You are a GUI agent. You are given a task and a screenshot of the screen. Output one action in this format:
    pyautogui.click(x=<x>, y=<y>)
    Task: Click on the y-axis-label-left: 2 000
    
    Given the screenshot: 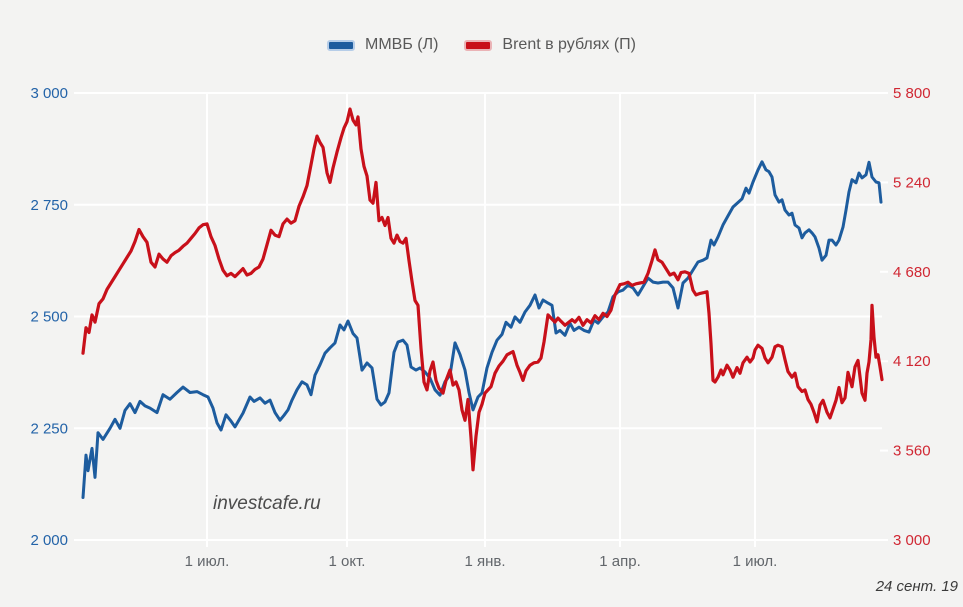 What is the action you would take?
    pyautogui.click(x=49, y=540)
    